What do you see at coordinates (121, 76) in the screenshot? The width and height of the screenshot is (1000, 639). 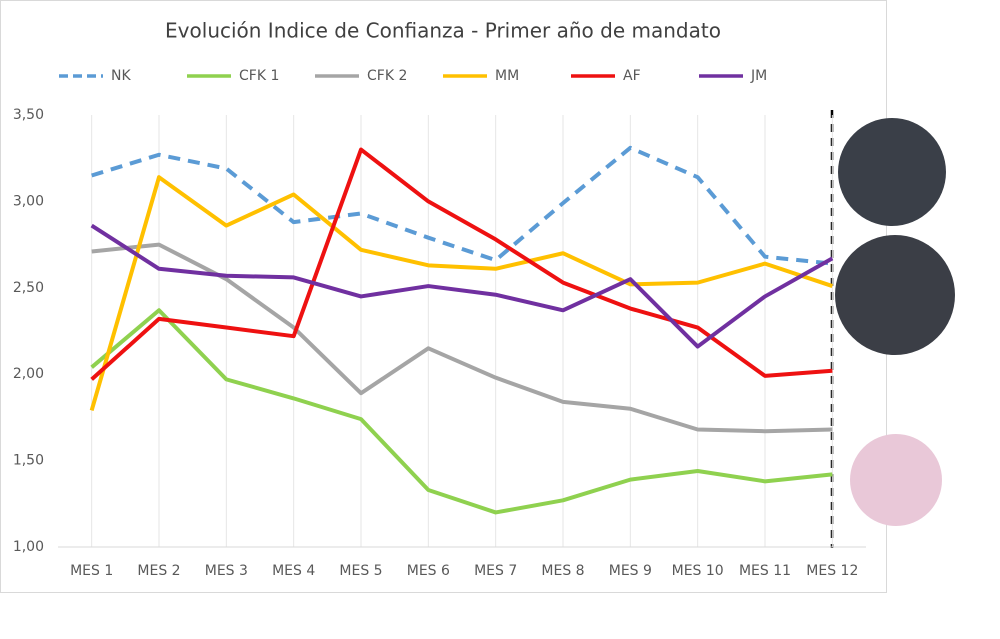 I see `legend-label: NK` at bounding box center [121, 76].